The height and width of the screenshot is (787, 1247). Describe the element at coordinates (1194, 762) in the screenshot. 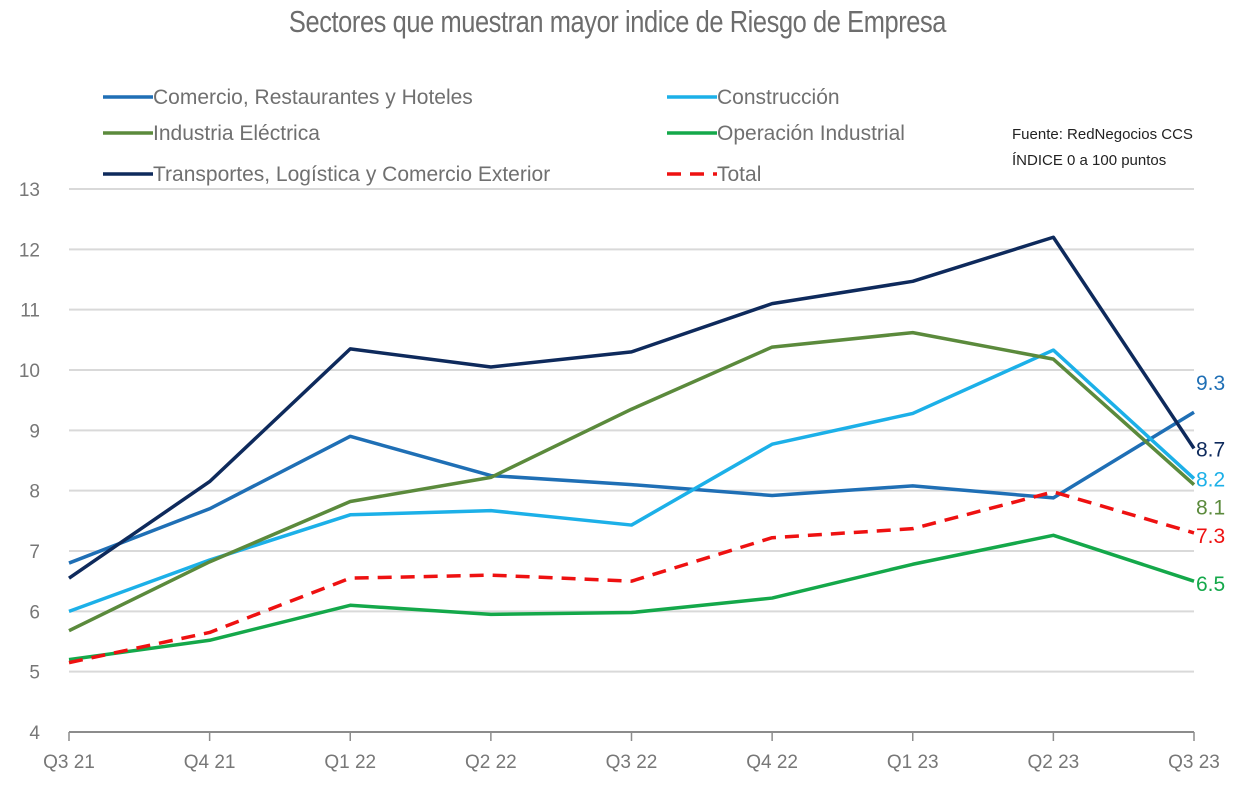

I see `x-tick-label: Q3 23` at that location.